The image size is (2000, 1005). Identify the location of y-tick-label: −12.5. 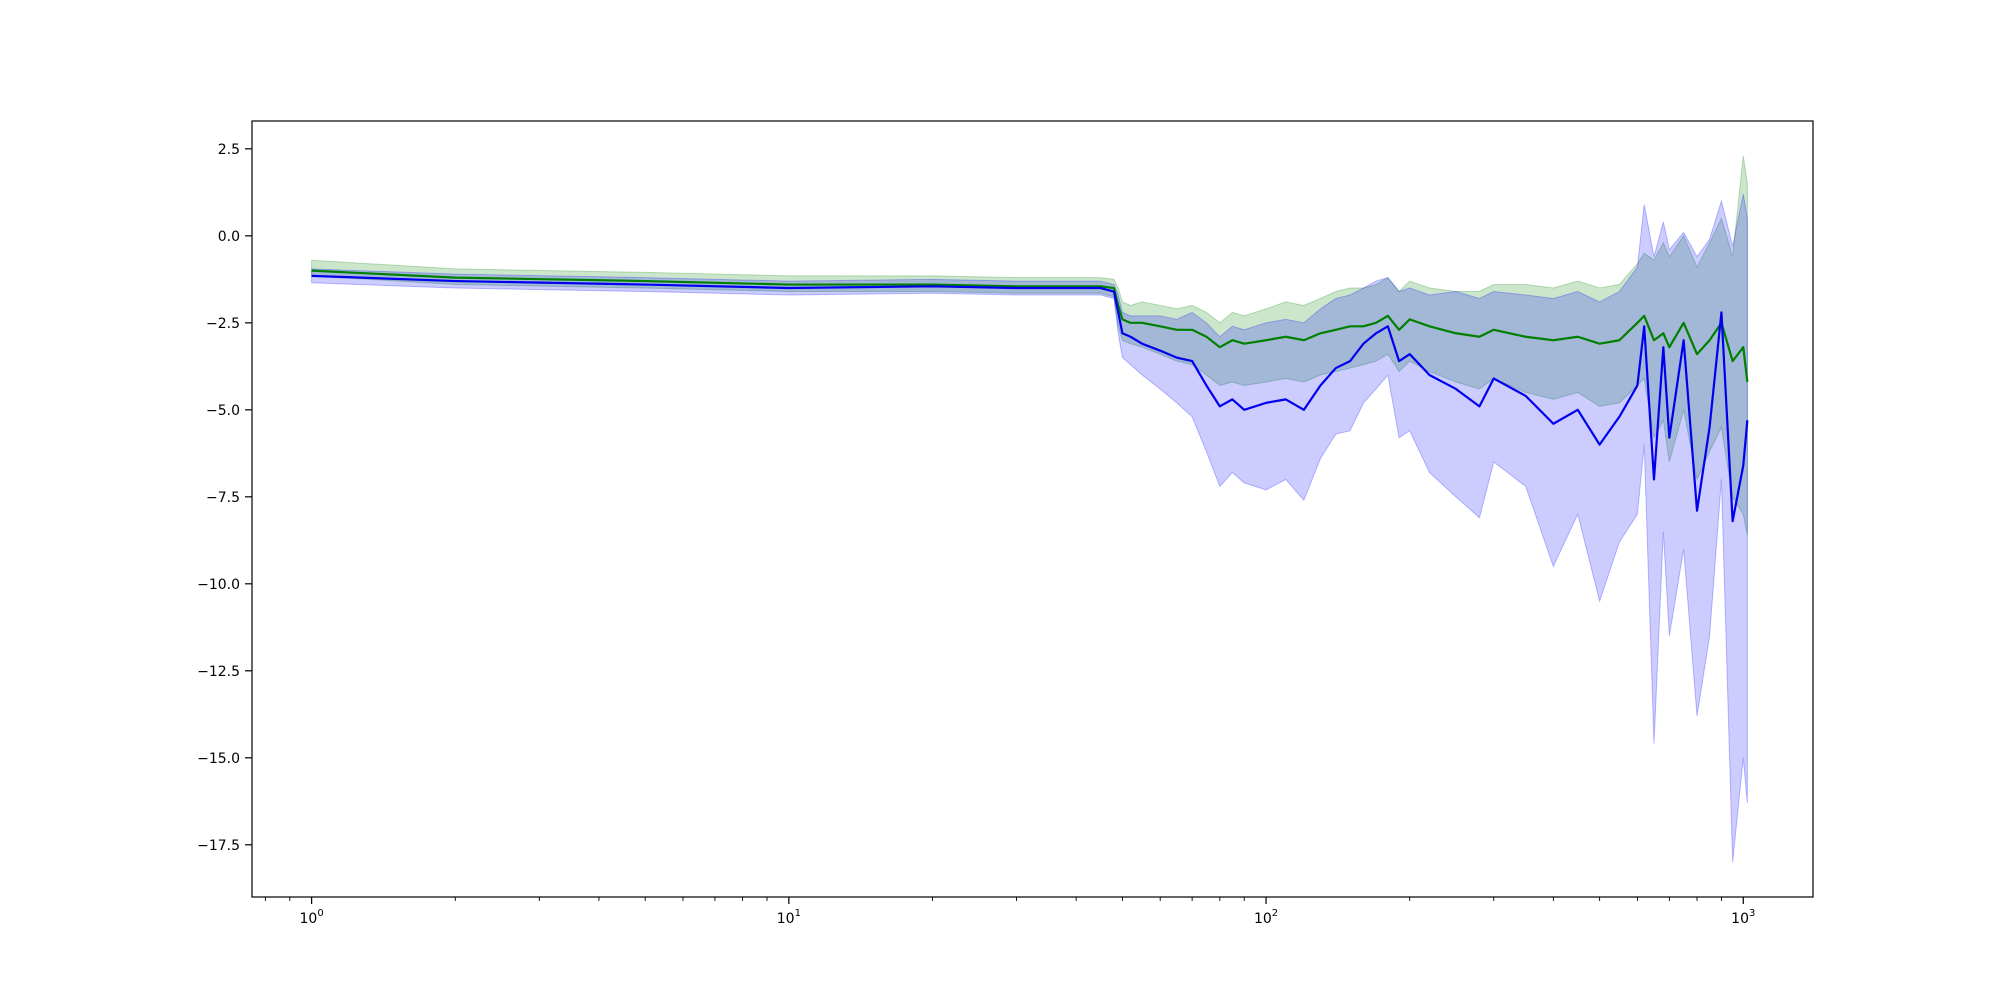
(218, 672).